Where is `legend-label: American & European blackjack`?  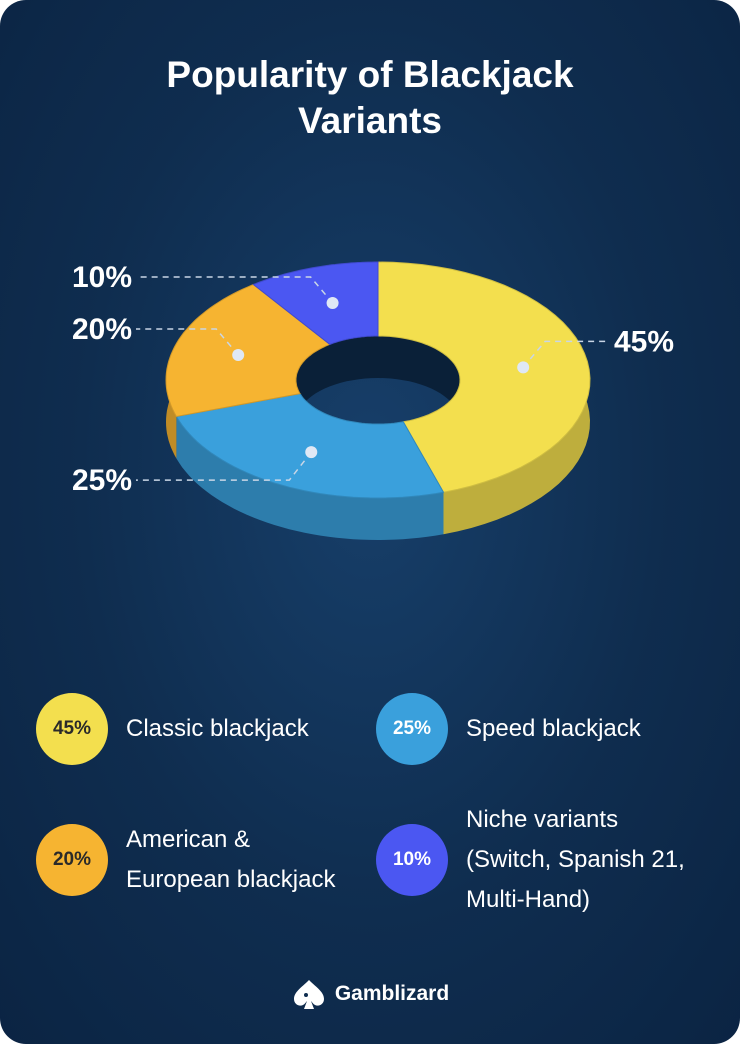 legend-label: American & European blackjack is located at coordinates (231, 859).